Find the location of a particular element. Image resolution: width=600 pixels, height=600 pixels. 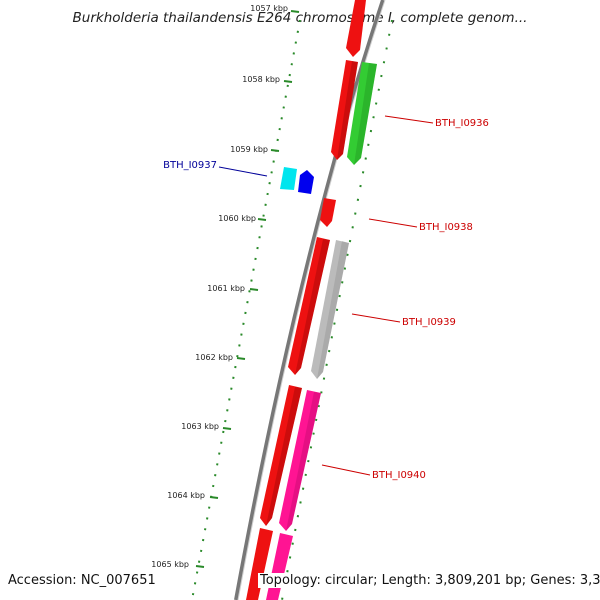

tick-label: 1062 kbp is located at coordinates (214, 357).